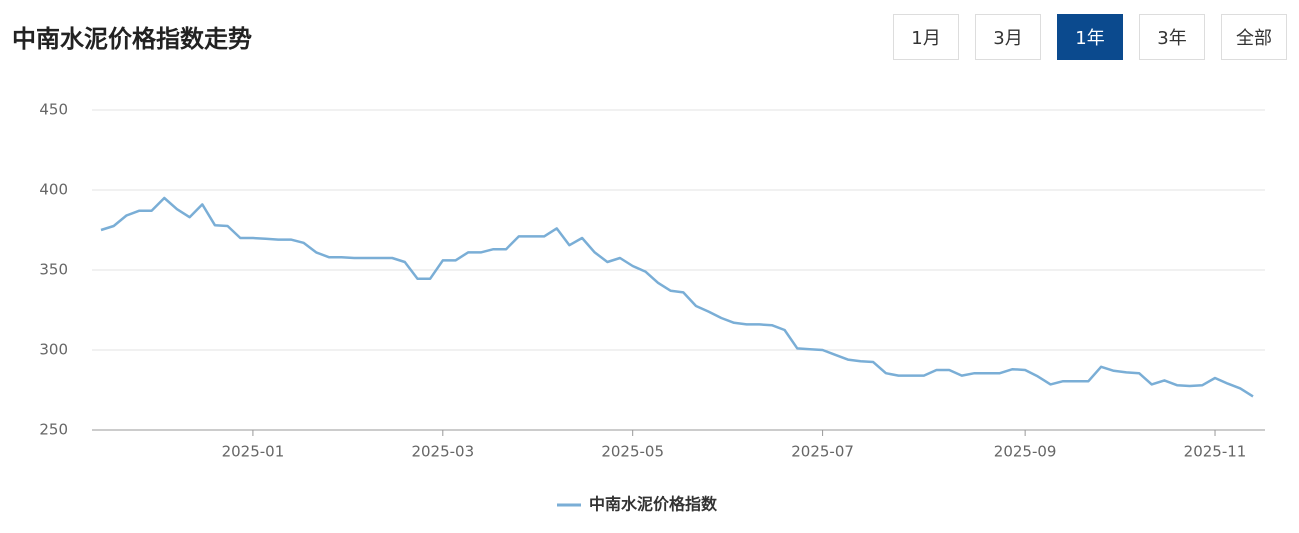 This screenshot has width=1299, height=533. I want to click on x-tick-label: 2025-07, so click(822, 452).